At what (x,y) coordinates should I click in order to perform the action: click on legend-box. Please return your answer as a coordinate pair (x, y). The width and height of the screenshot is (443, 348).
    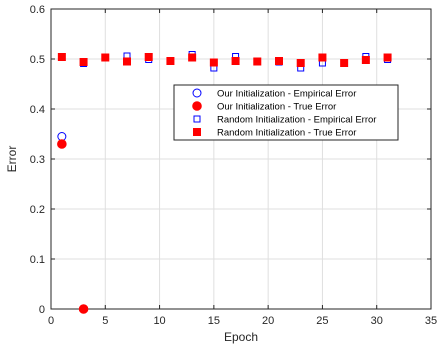
    Looking at the image, I should click on (286, 112).